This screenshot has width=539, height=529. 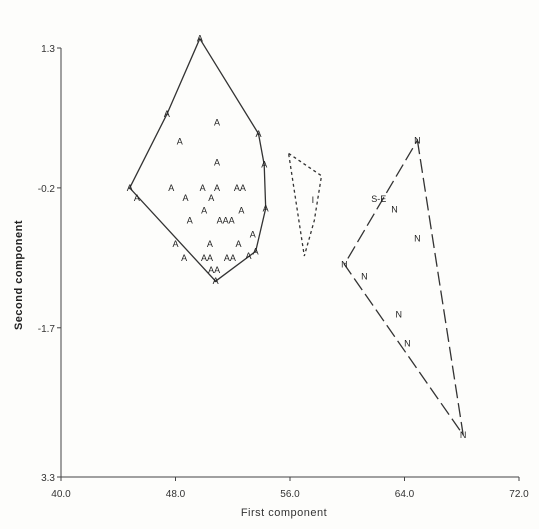 What do you see at coordinates (284, 513) in the screenshot?
I see `x-axis-title: First component` at bounding box center [284, 513].